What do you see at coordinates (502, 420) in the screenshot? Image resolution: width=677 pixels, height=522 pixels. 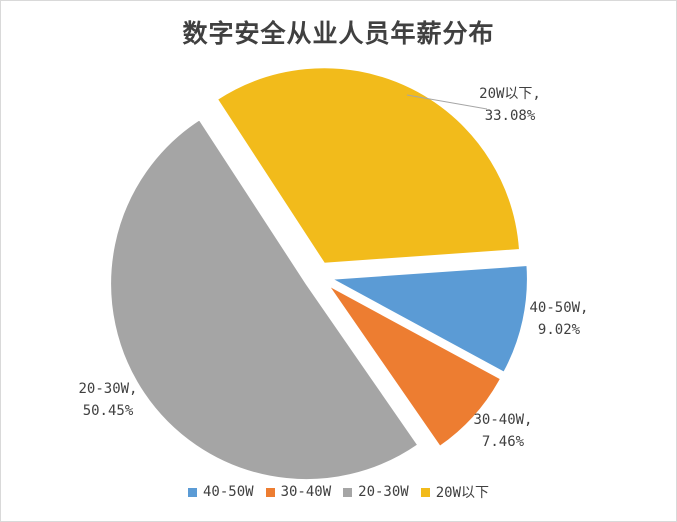 I see `data-label-category: 30-40W,` at bounding box center [502, 420].